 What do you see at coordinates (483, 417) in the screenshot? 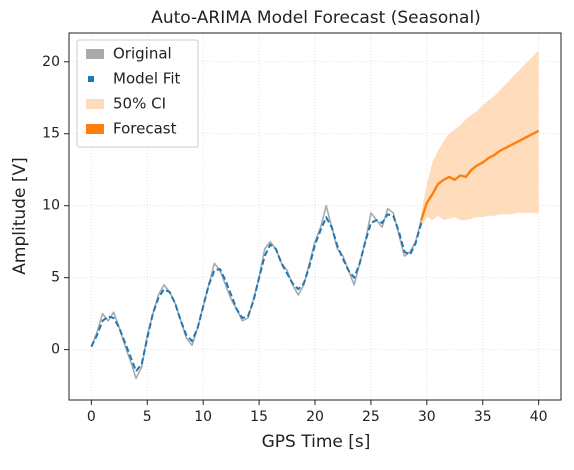
I see `x-tick-label: 35` at bounding box center [483, 417].